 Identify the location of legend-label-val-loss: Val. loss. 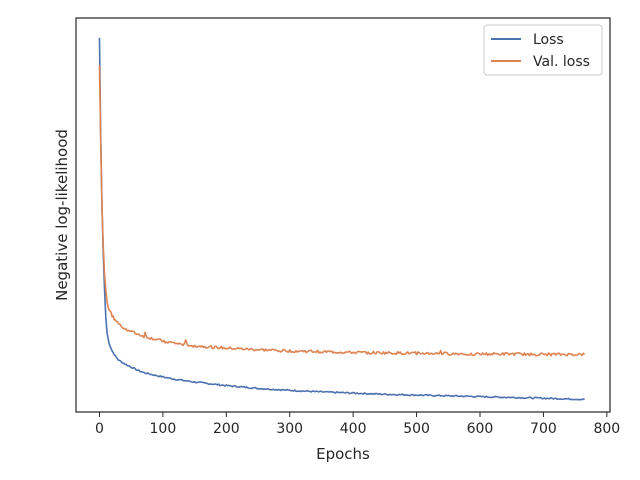
(561, 62).